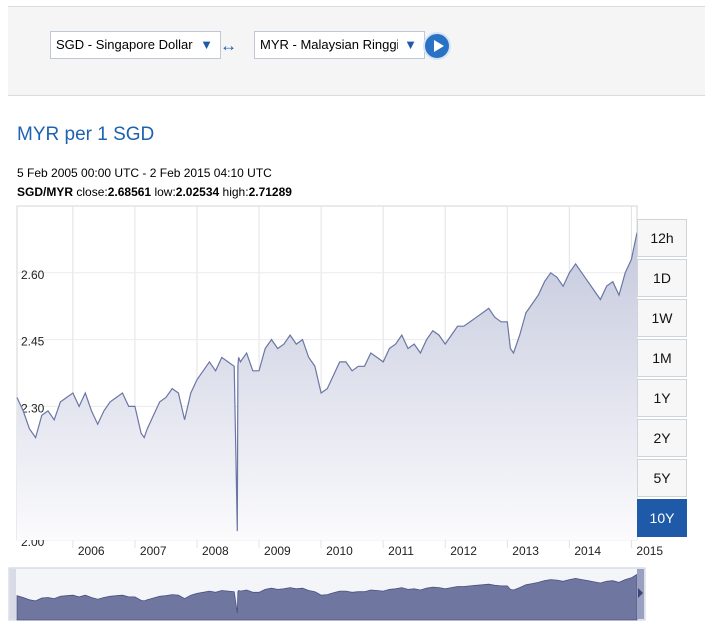  I want to click on chart-title: MYR per 1 SGD, so click(86, 134).